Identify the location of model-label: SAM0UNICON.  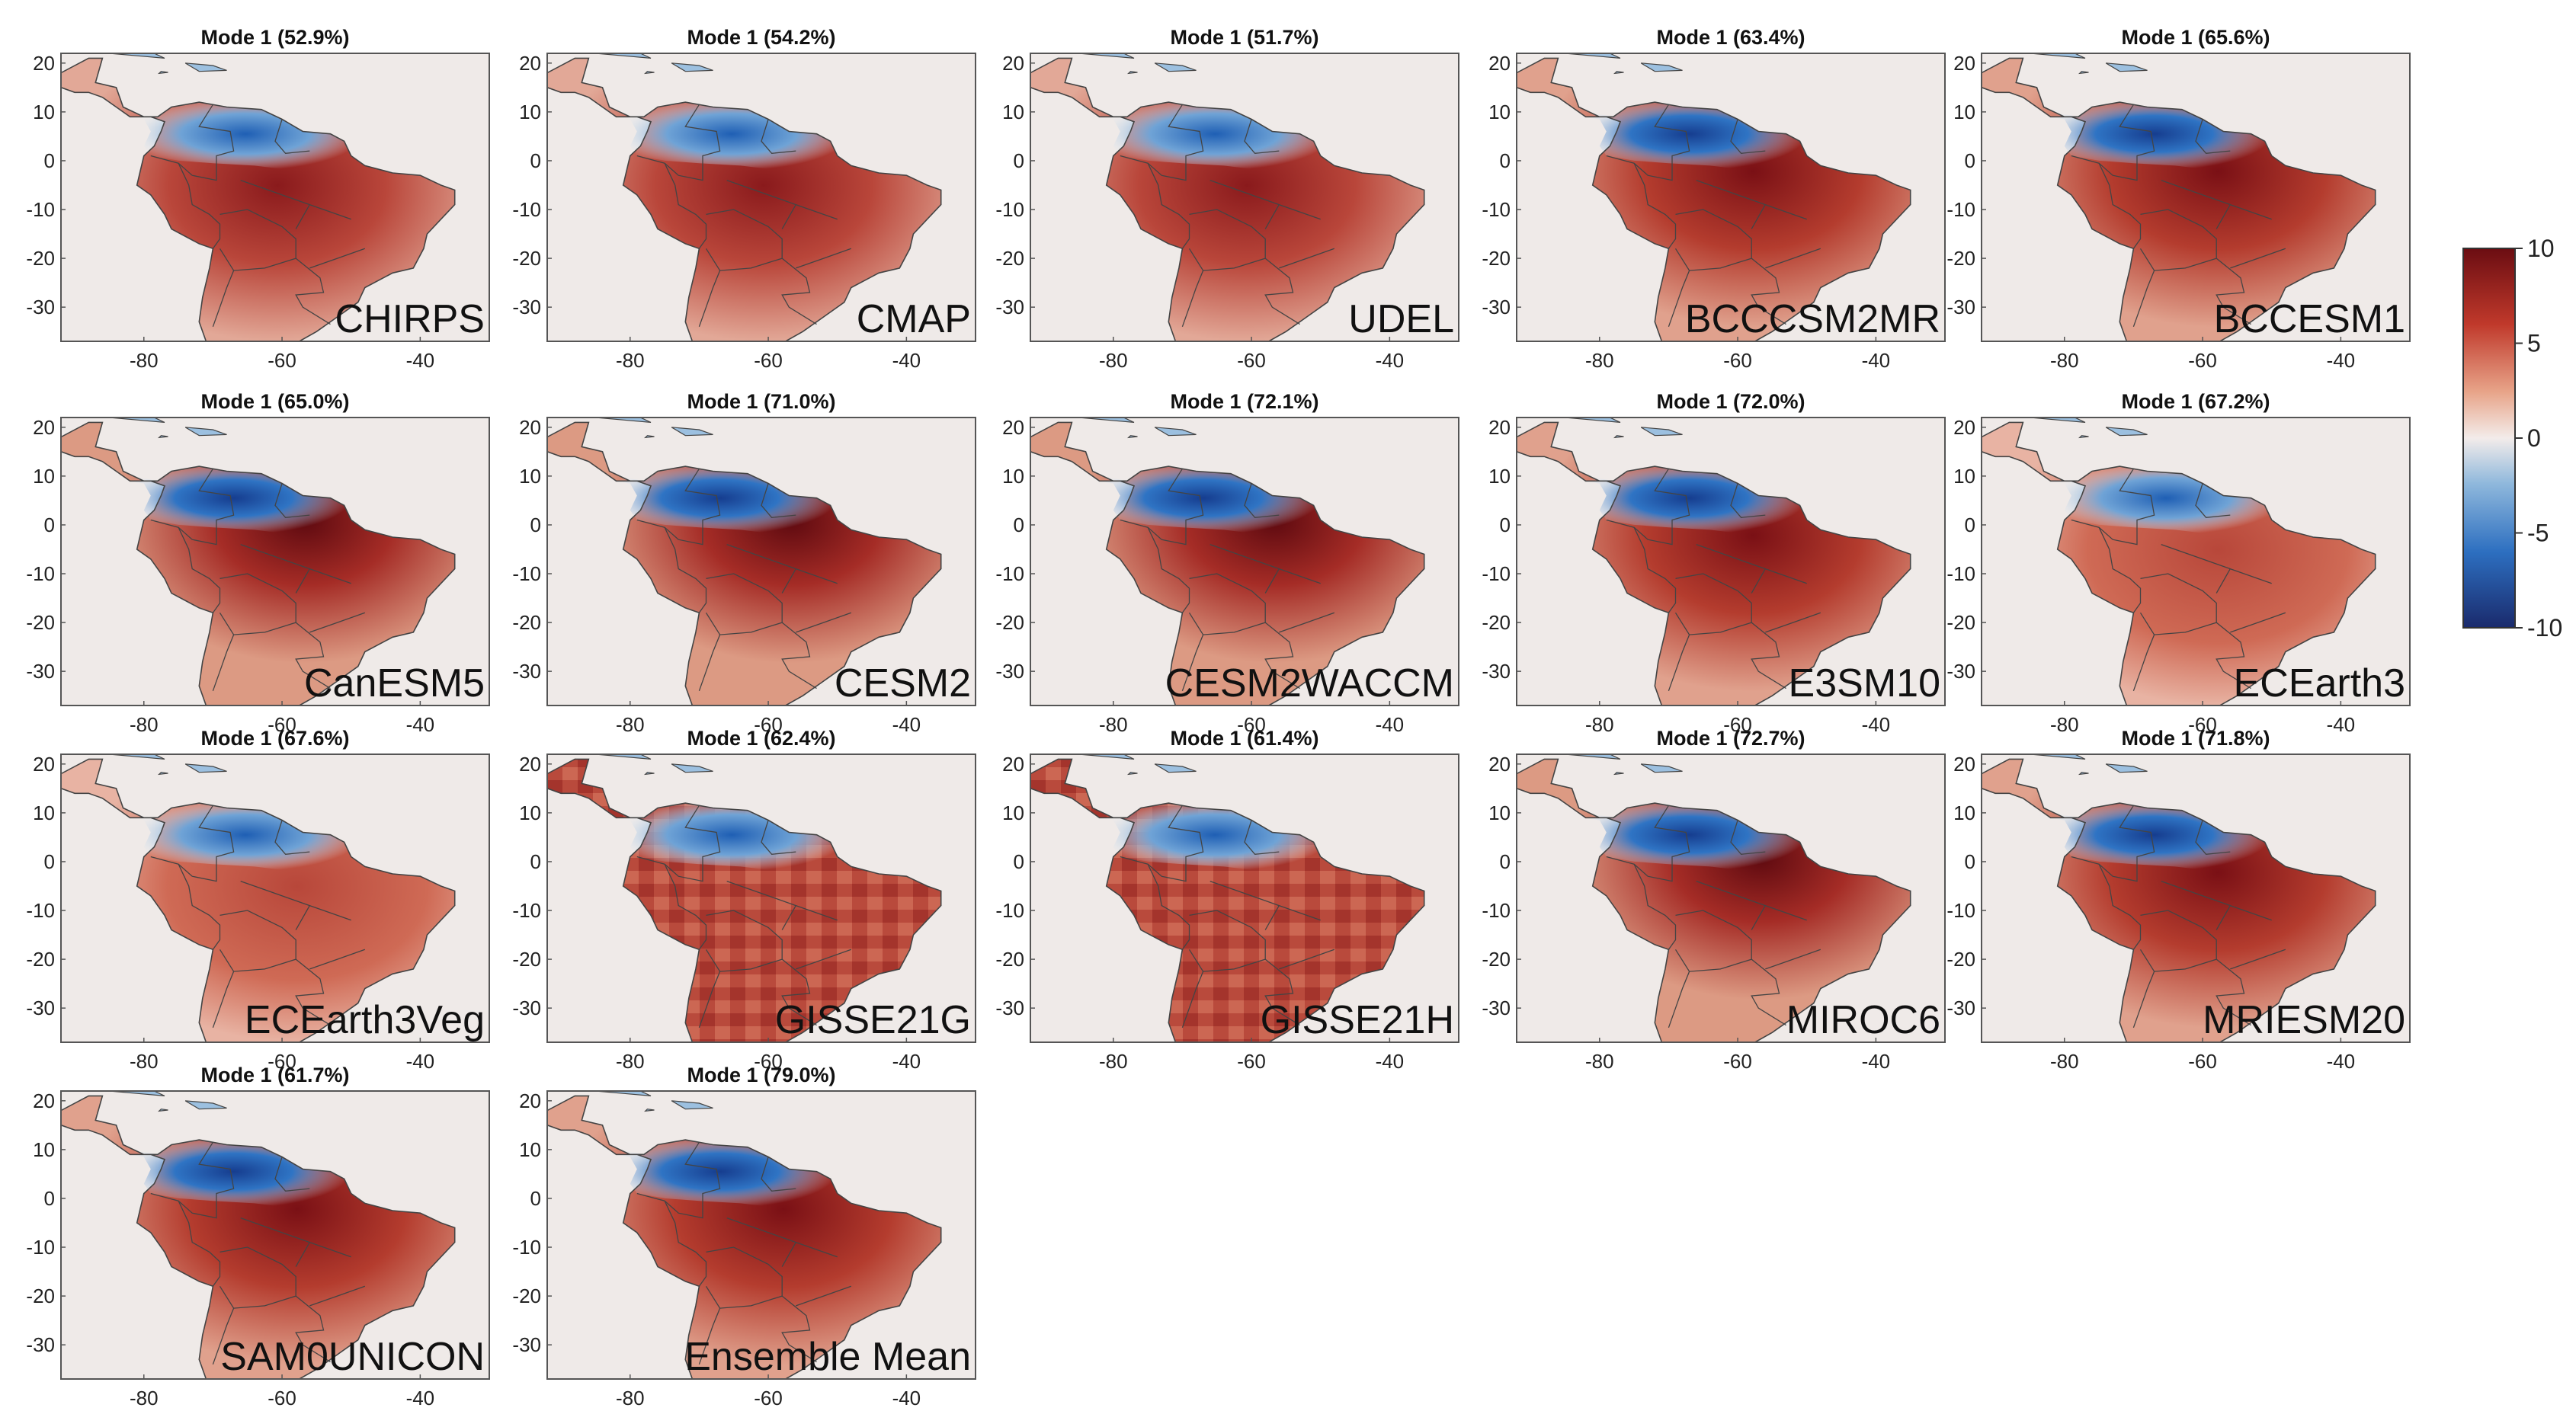
(352, 1357).